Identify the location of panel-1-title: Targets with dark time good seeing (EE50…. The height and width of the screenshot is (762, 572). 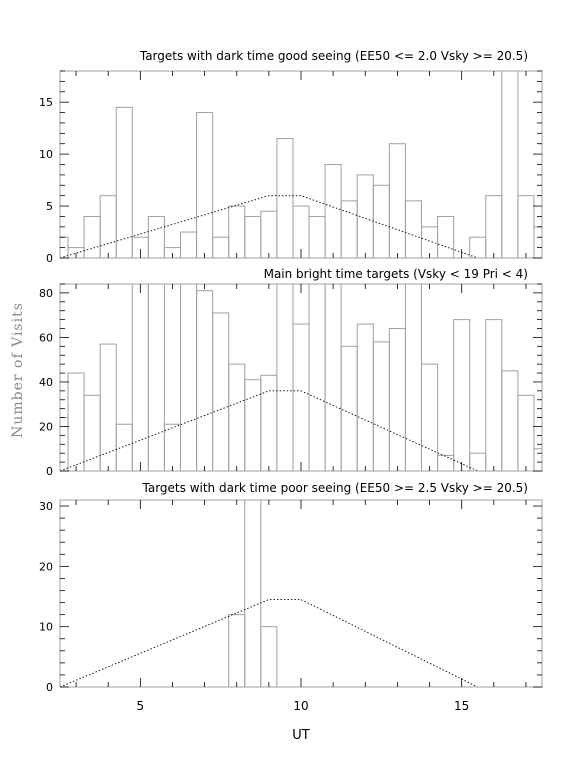
(333, 56).